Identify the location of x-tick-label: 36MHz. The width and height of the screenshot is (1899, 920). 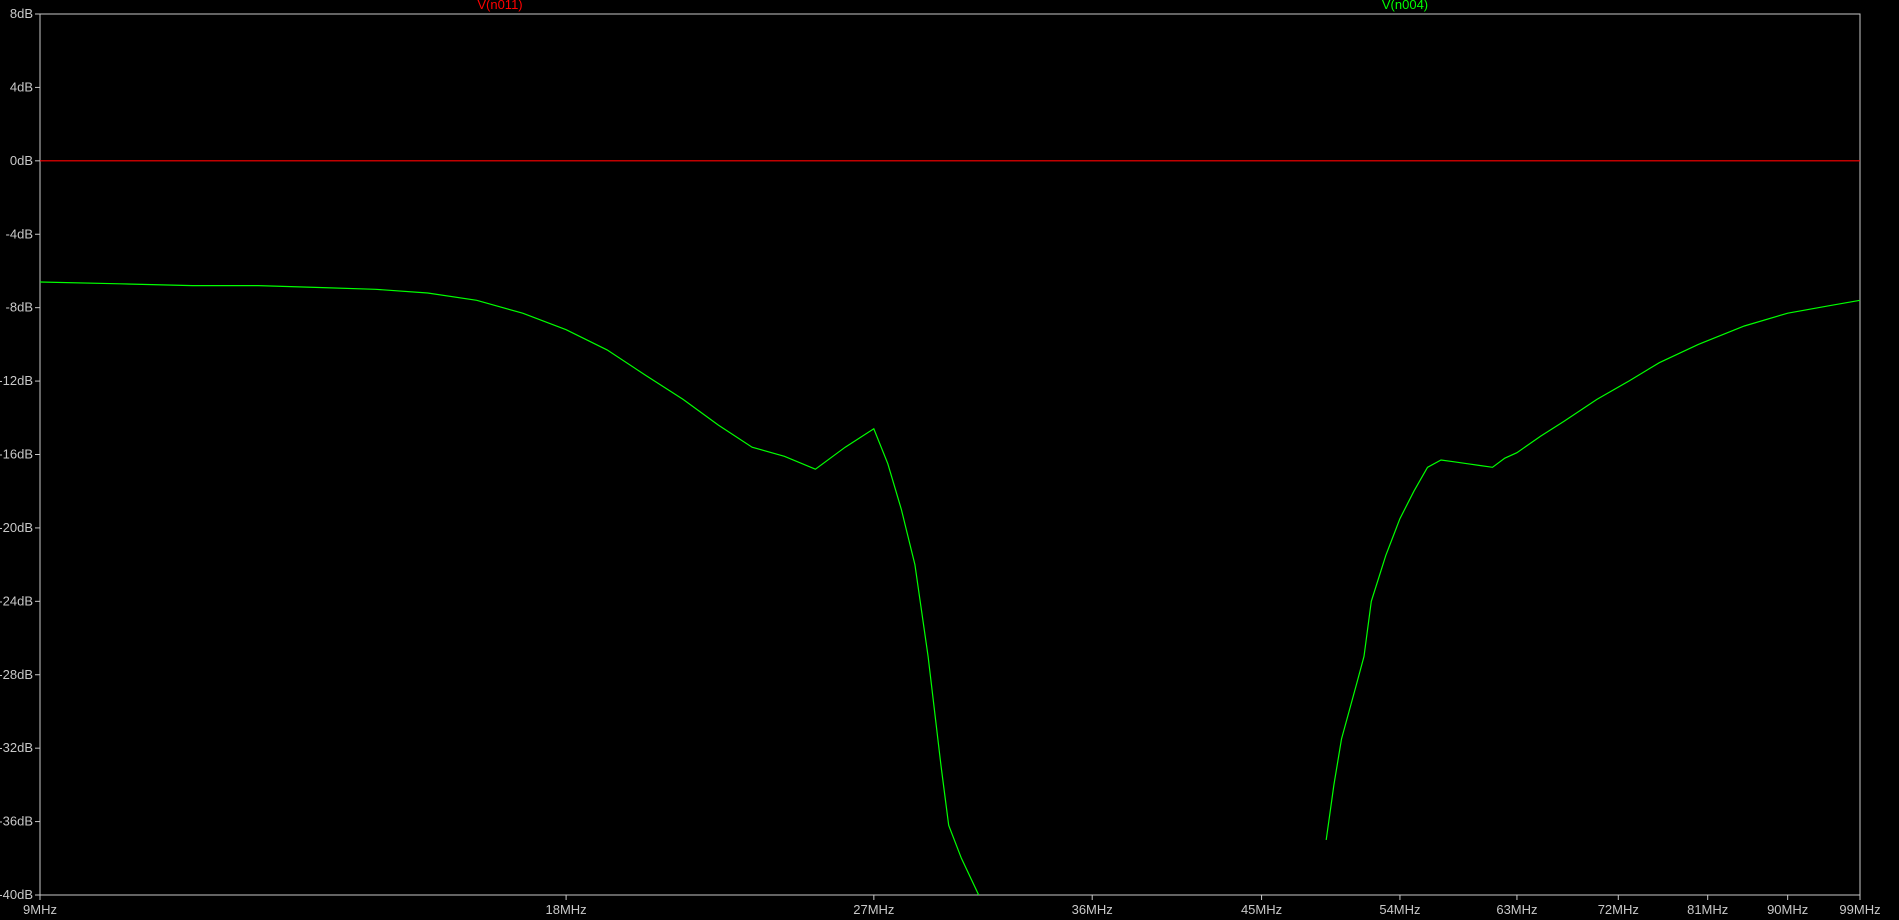
(1092, 909).